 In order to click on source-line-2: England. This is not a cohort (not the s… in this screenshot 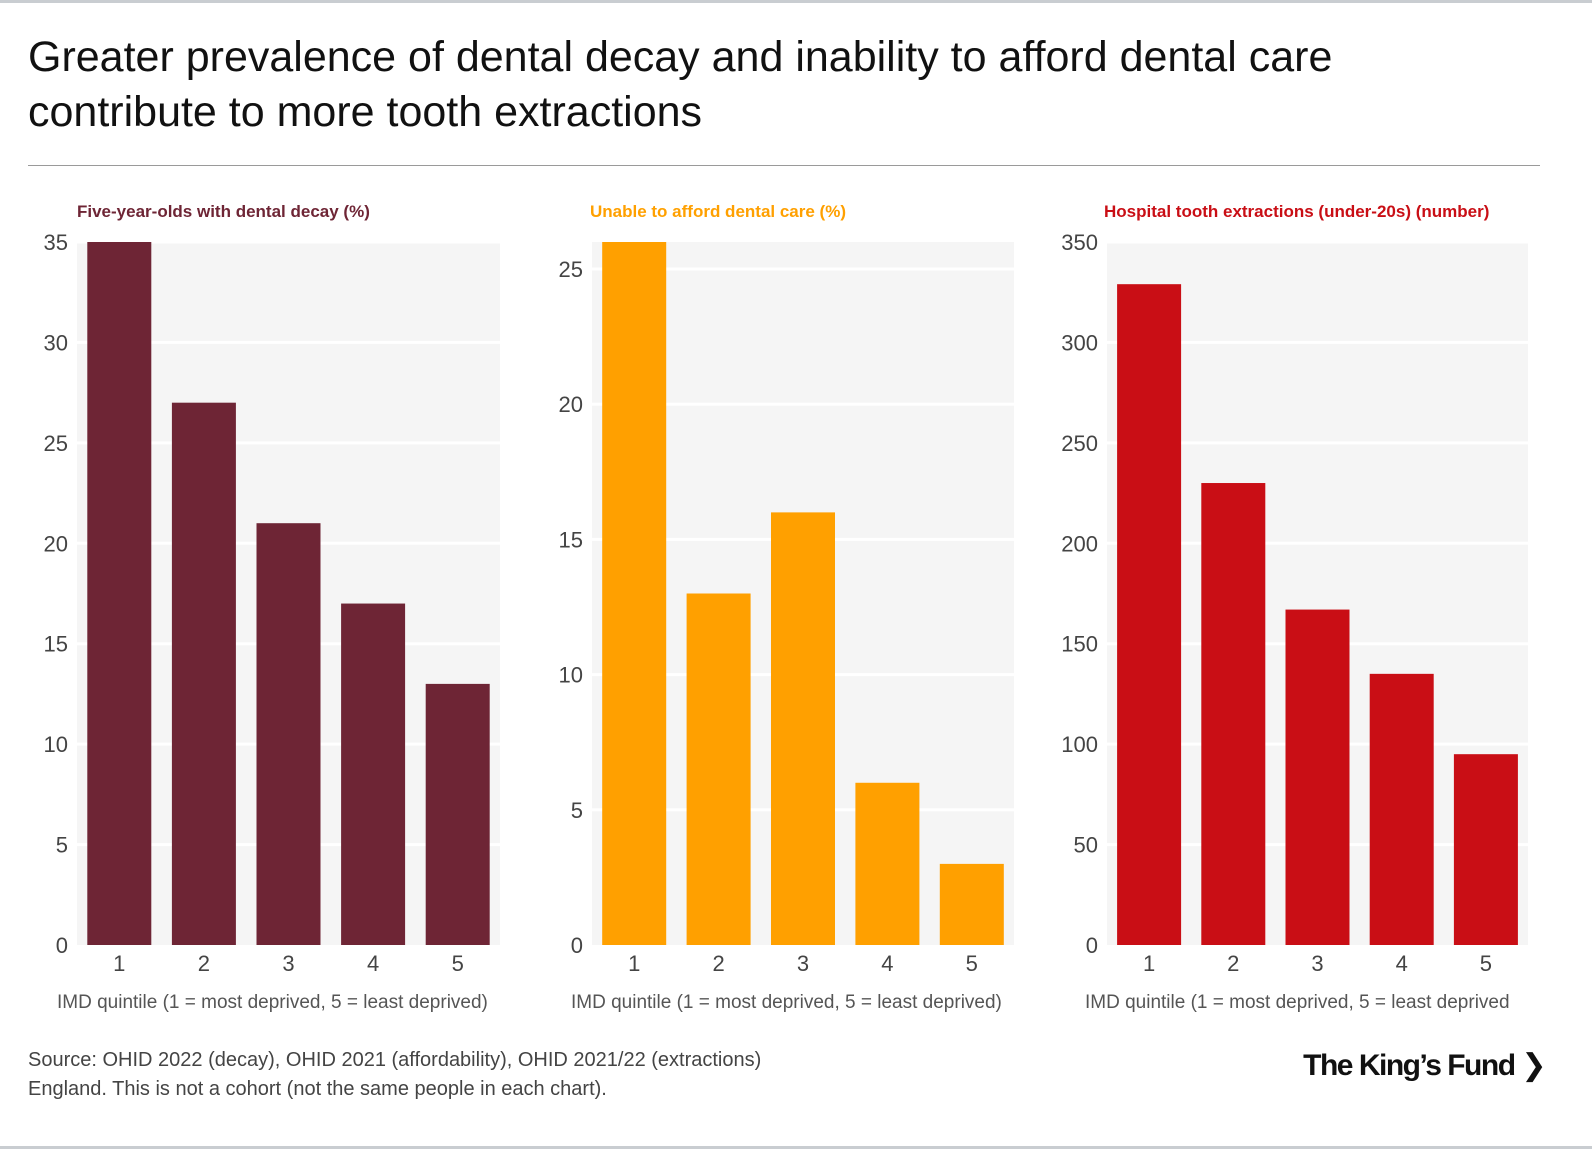, I will do `click(317, 1089)`.